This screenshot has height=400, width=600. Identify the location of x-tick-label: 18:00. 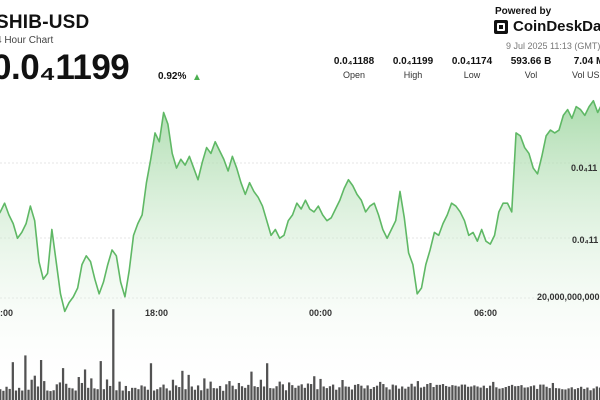
(156, 313).